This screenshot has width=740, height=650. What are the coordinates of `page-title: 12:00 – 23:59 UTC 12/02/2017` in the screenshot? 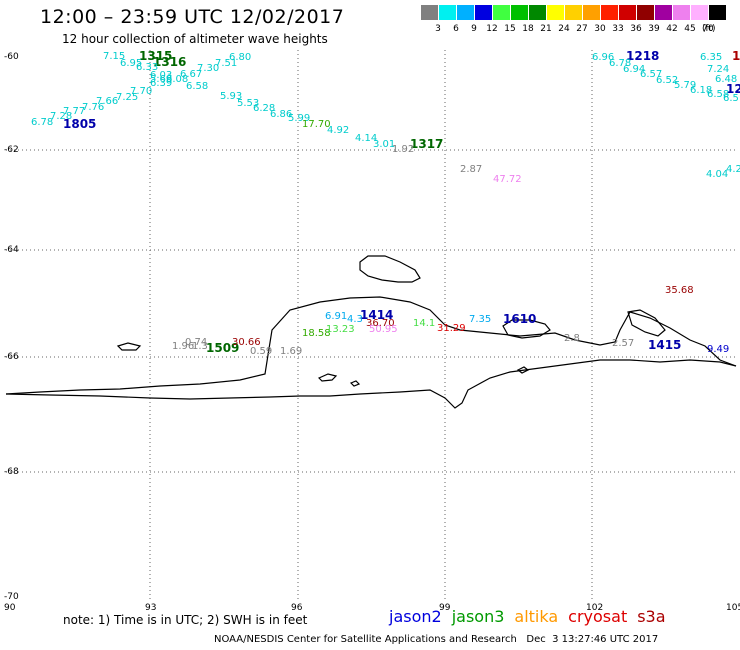 It's located at (192, 17).